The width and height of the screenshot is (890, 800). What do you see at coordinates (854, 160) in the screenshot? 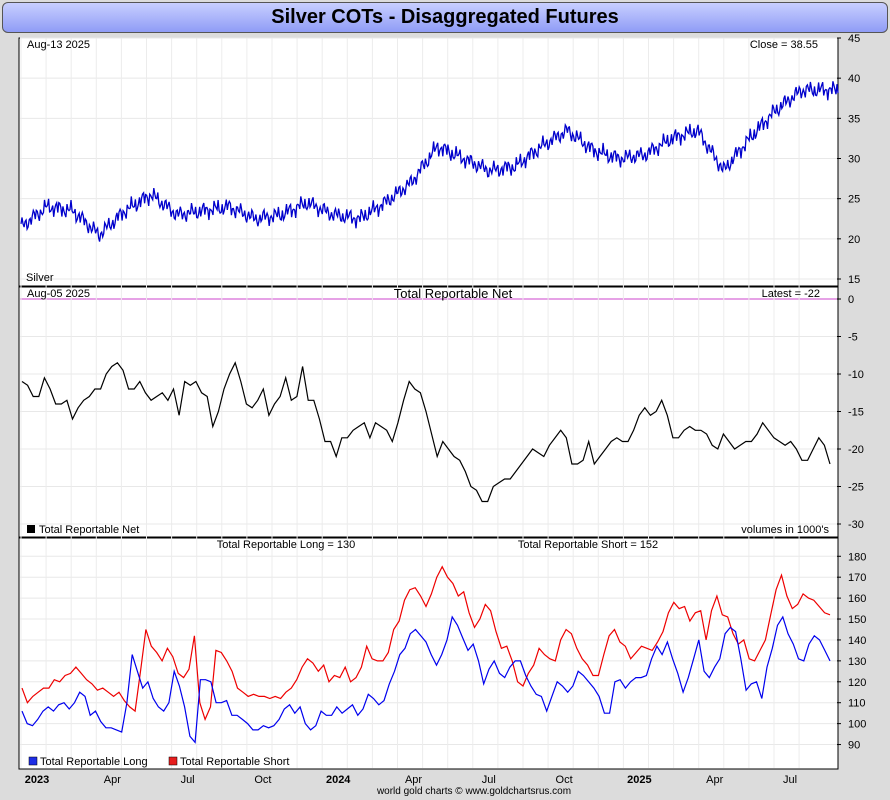
I see `y-tick-label: 30` at bounding box center [854, 160].